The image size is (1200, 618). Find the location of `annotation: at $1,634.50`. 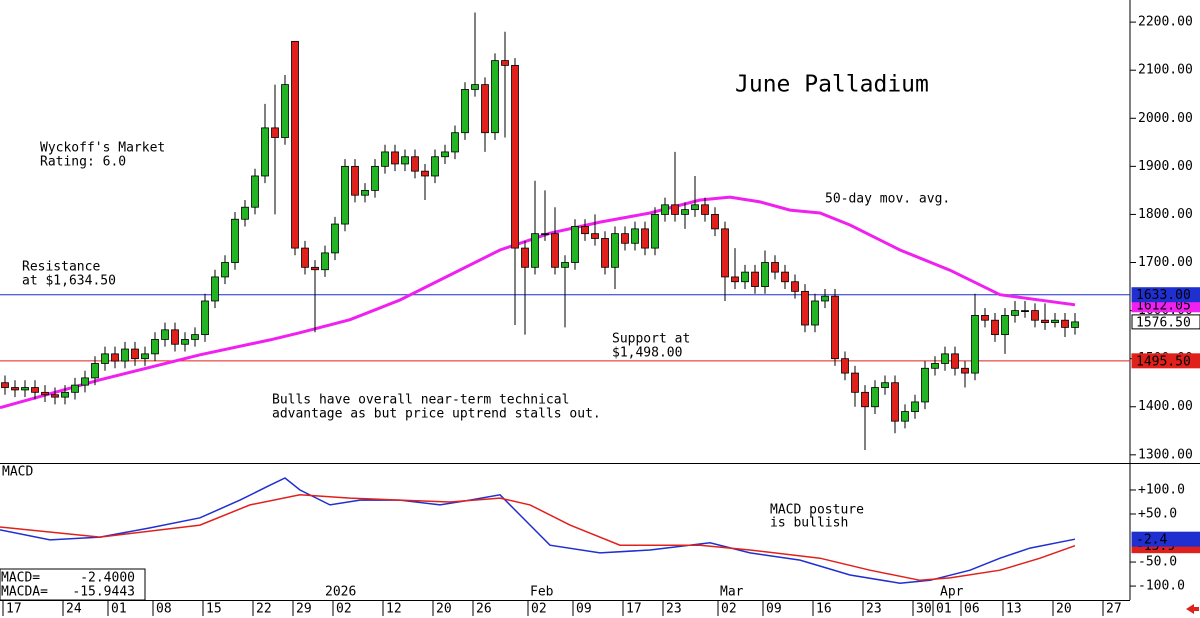

annotation: at $1,634.50 is located at coordinates (69, 281).